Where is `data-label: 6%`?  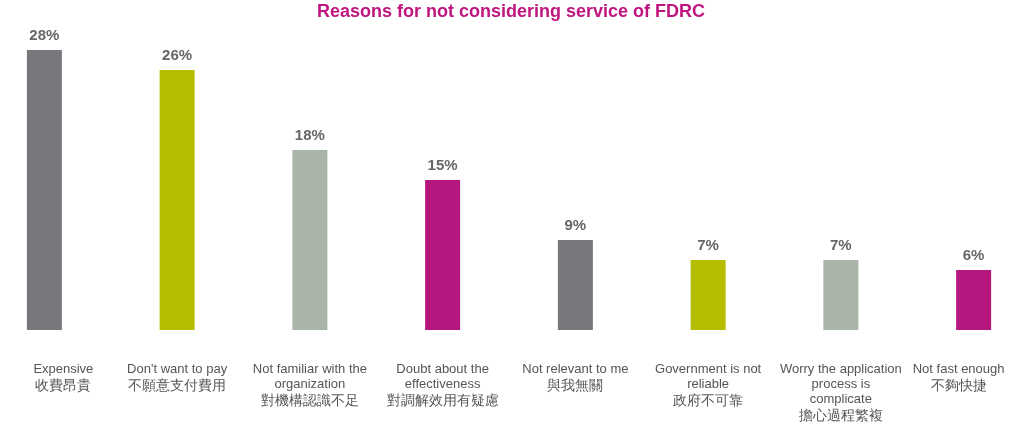
data-label: 6% is located at coordinates (973, 254).